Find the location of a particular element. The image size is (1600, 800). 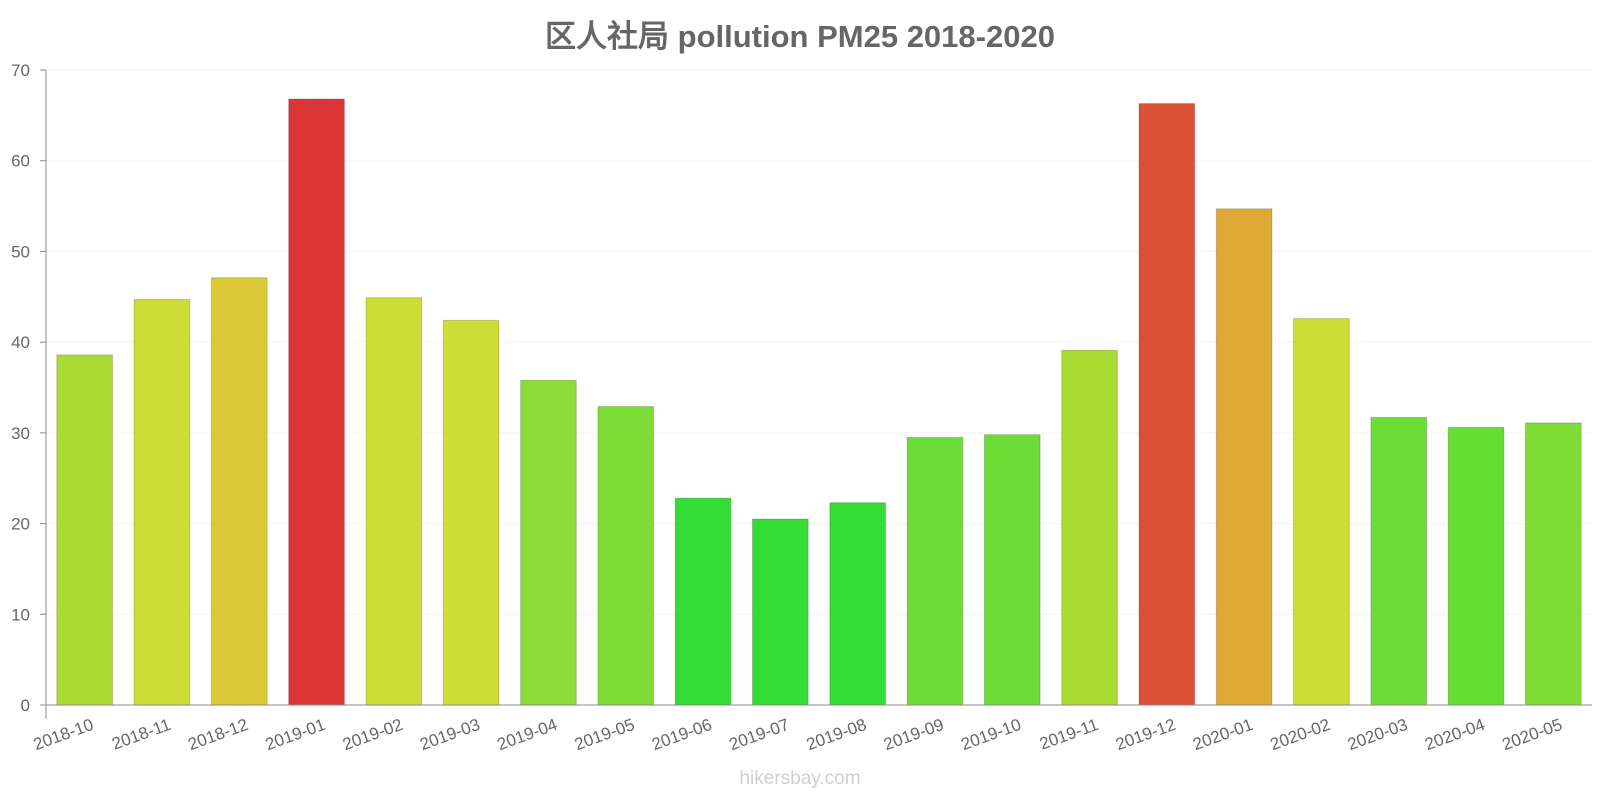

x-tick-label: 2018-11 is located at coordinates (141, 734).